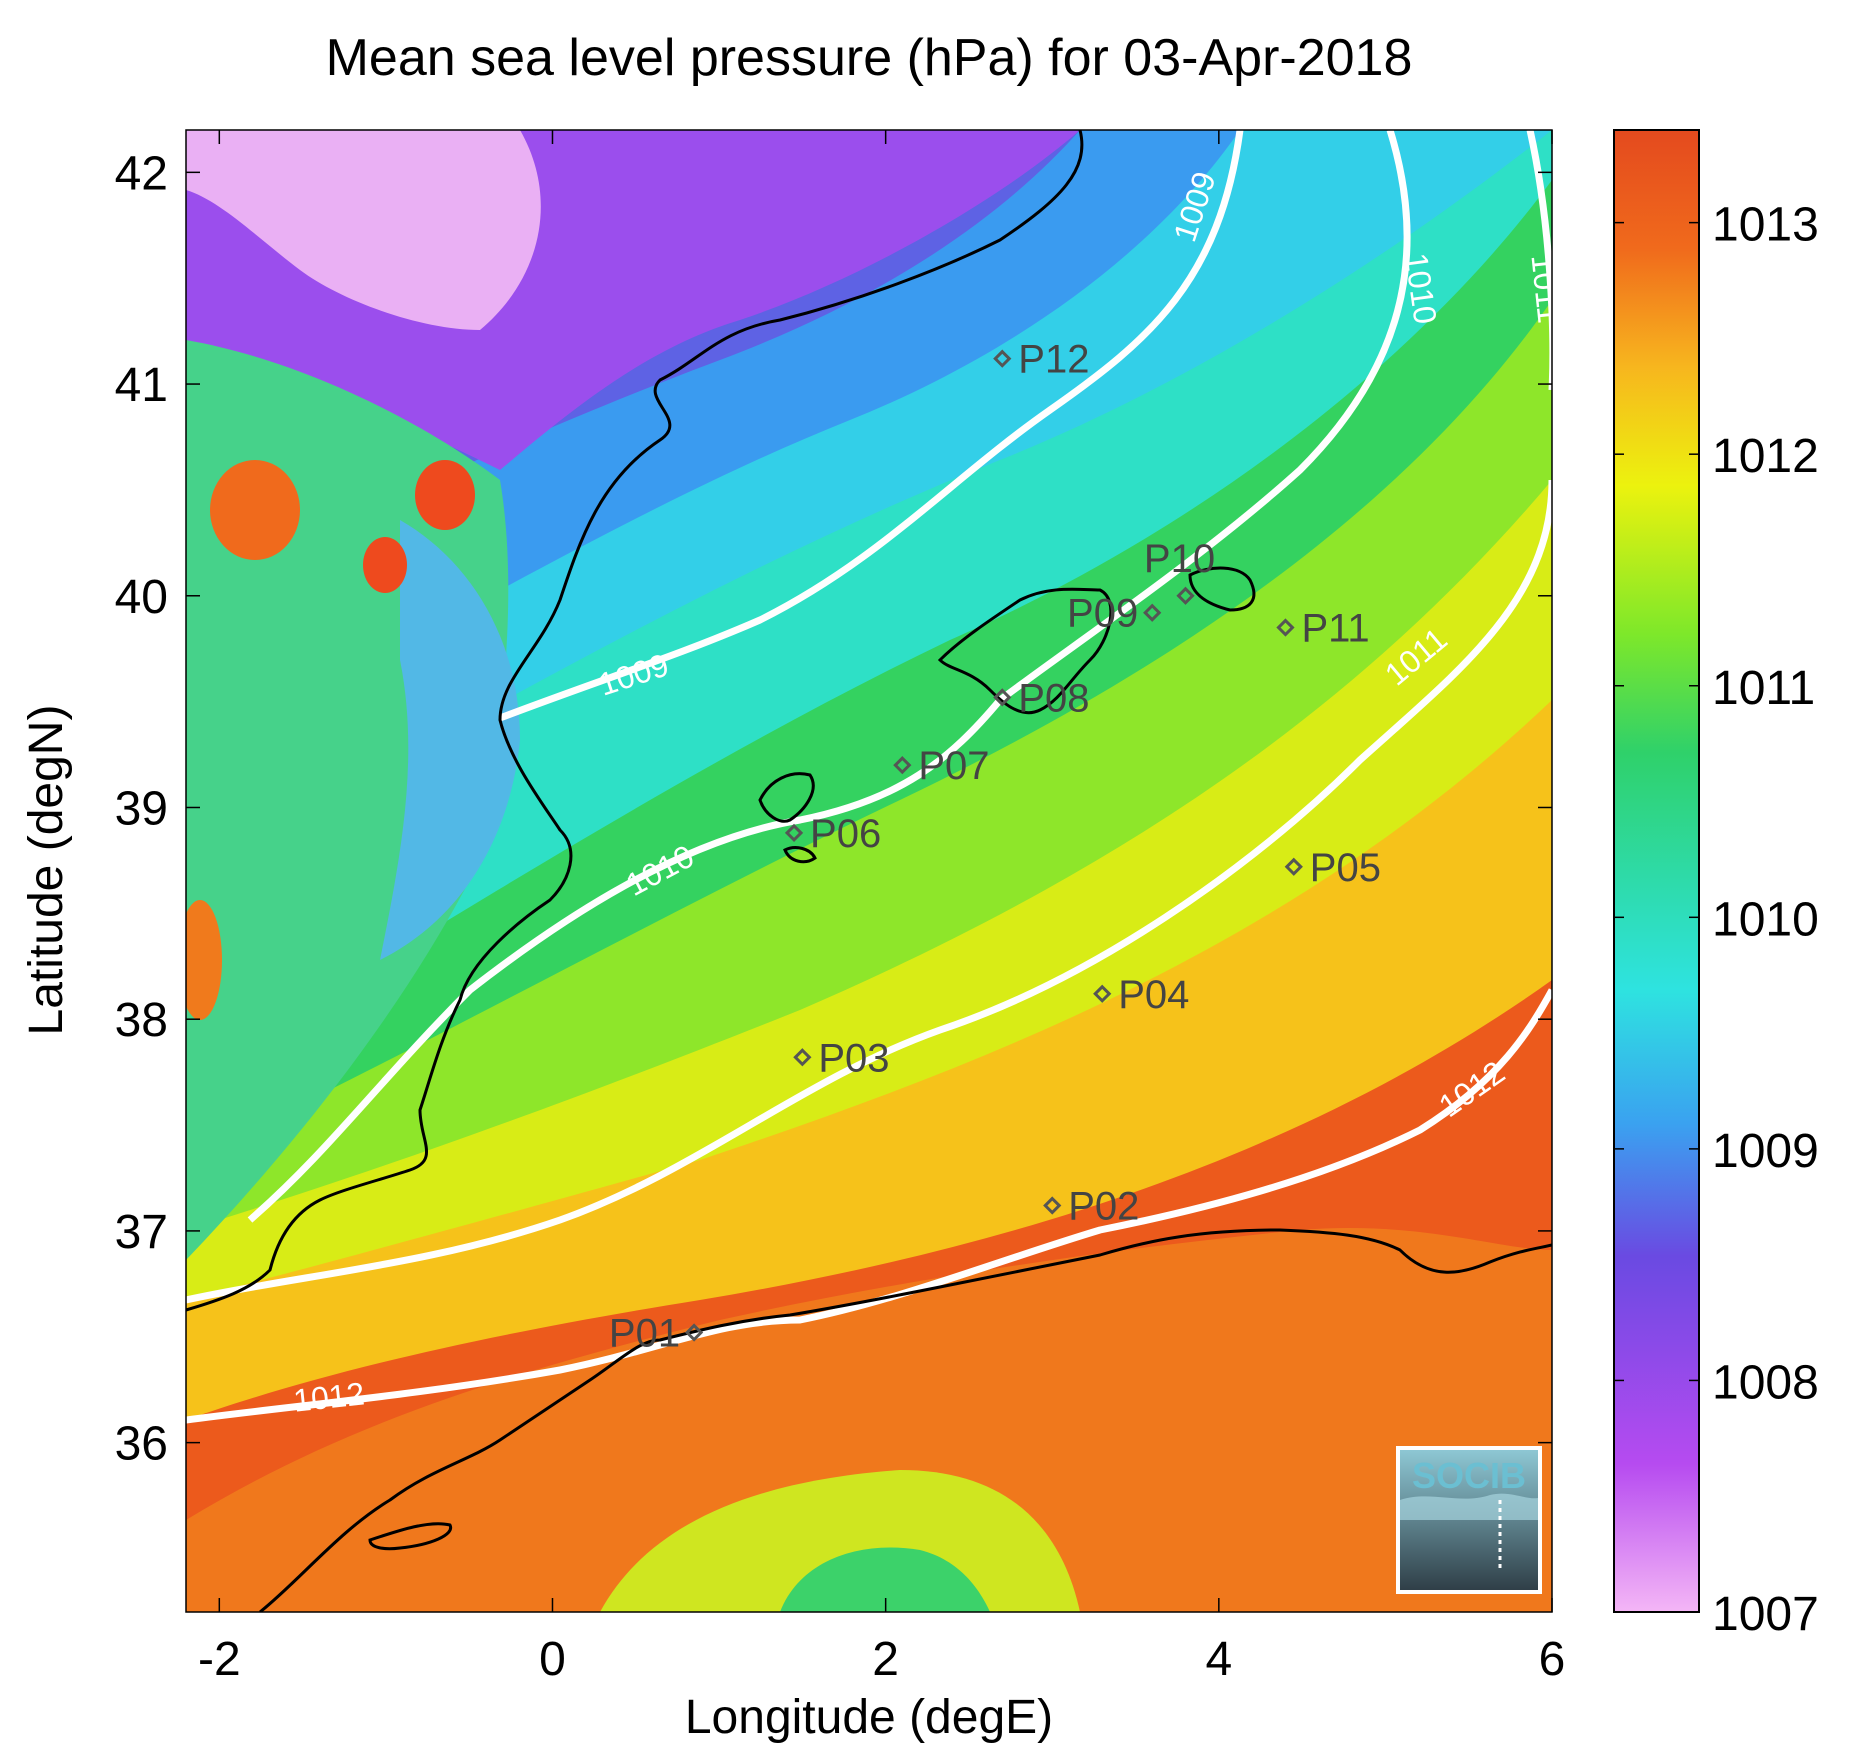 The width and height of the screenshot is (1854, 1758). Describe the element at coordinates (552, 1659) in the screenshot. I see `x-tick-label: 0` at that location.